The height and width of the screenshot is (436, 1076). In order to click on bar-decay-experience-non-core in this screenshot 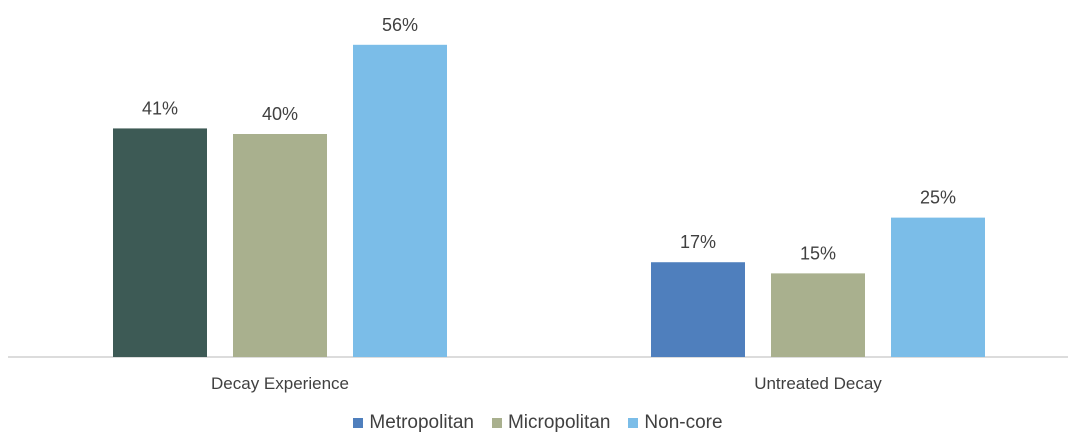, I will do `click(400, 201)`.